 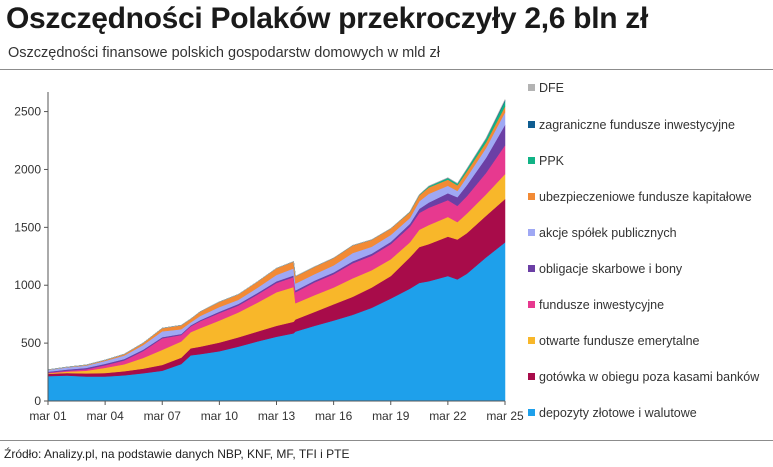 What do you see at coordinates (602, 305) in the screenshot?
I see `legend-label: fundusze inwestycyjne` at bounding box center [602, 305].